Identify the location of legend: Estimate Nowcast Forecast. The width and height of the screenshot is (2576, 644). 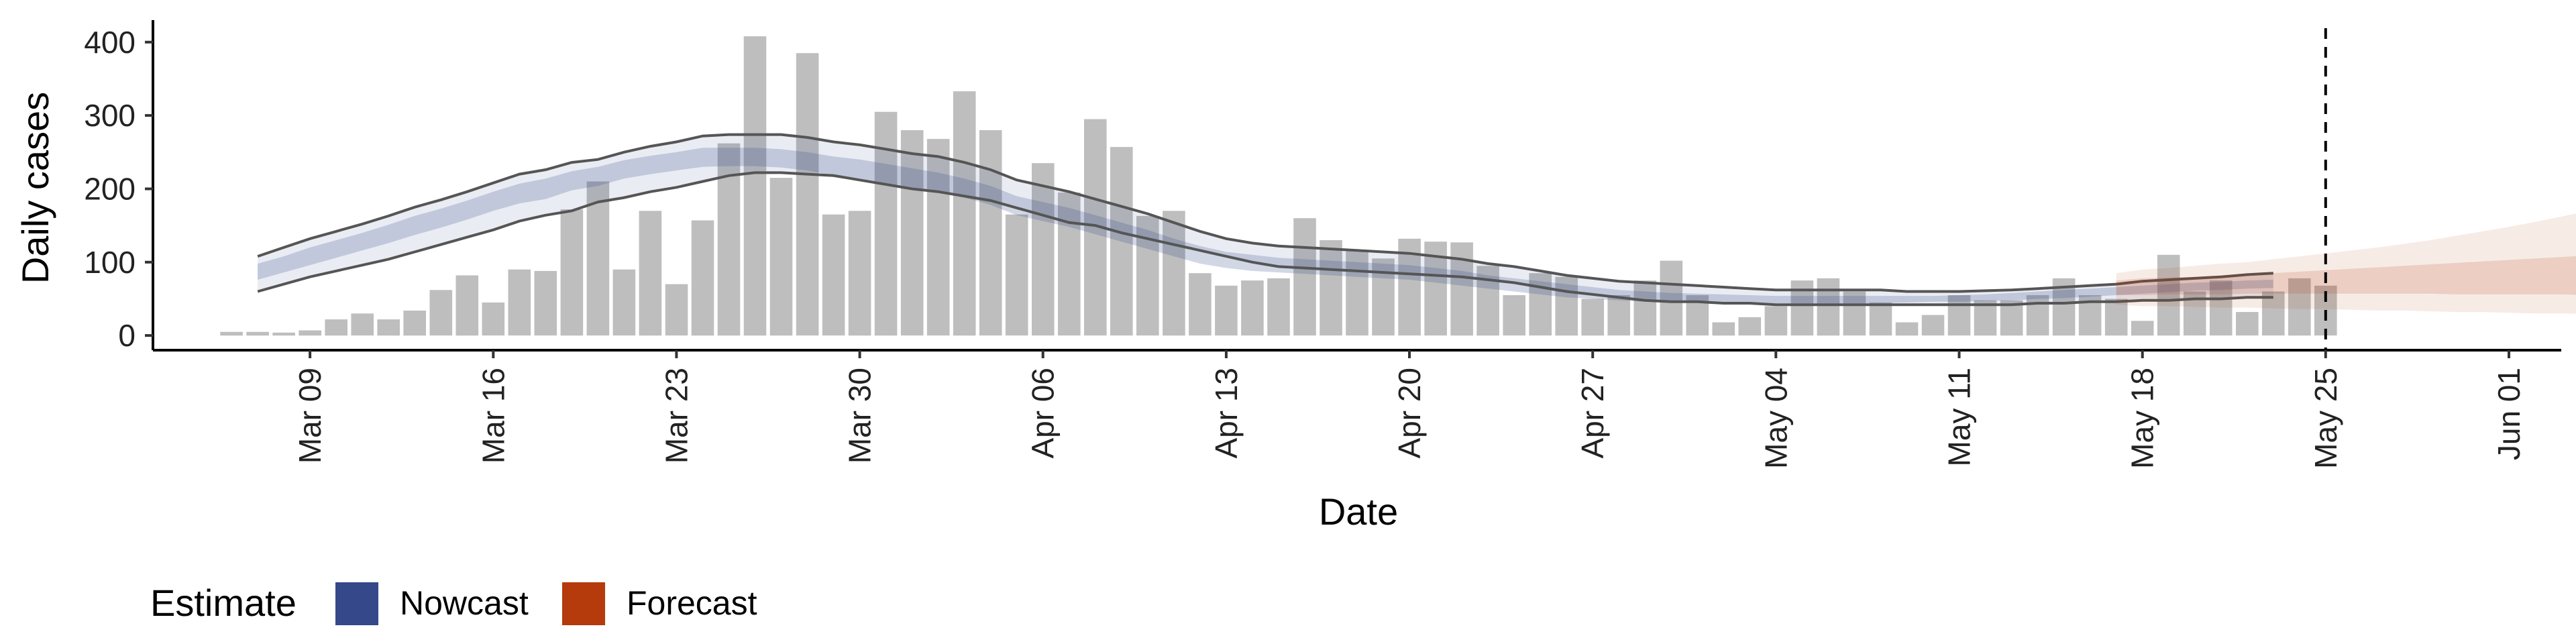
(453, 603).